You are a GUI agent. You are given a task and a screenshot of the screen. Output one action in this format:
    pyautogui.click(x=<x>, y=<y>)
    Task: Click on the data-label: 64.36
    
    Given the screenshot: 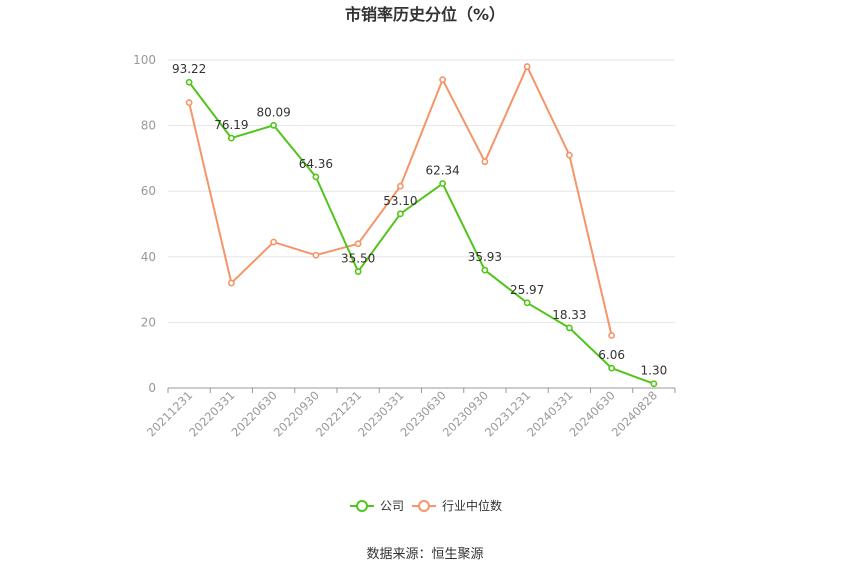 What is the action you would take?
    pyautogui.click(x=316, y=164)
    